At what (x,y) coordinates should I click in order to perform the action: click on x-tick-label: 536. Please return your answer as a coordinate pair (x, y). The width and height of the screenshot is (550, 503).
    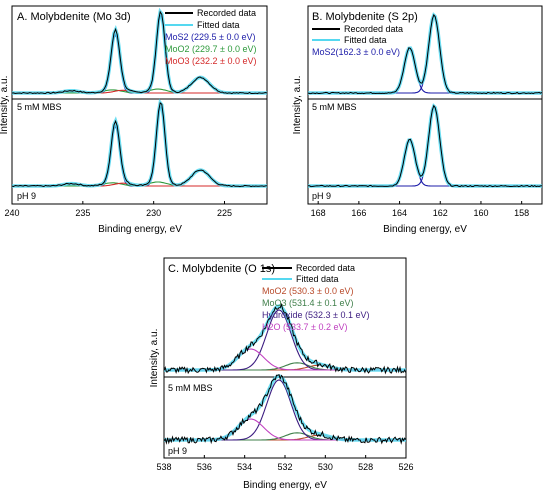
    Looking at the image, I should click on (204, 467).